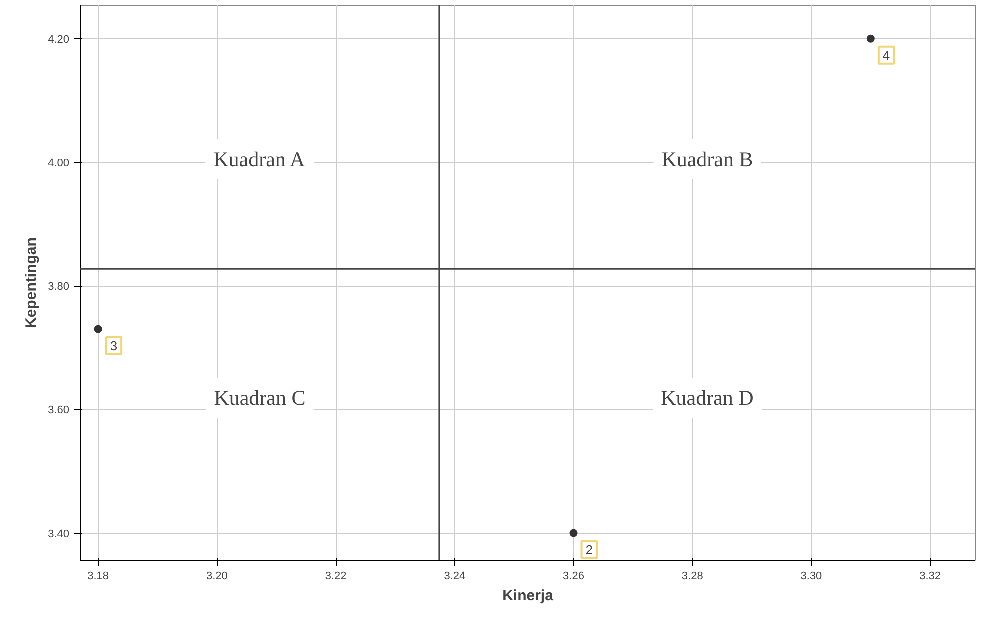 The height and width of the screenshot is (625, 995). I want to click on y-tick-label: 4.20, so click(59, 40).